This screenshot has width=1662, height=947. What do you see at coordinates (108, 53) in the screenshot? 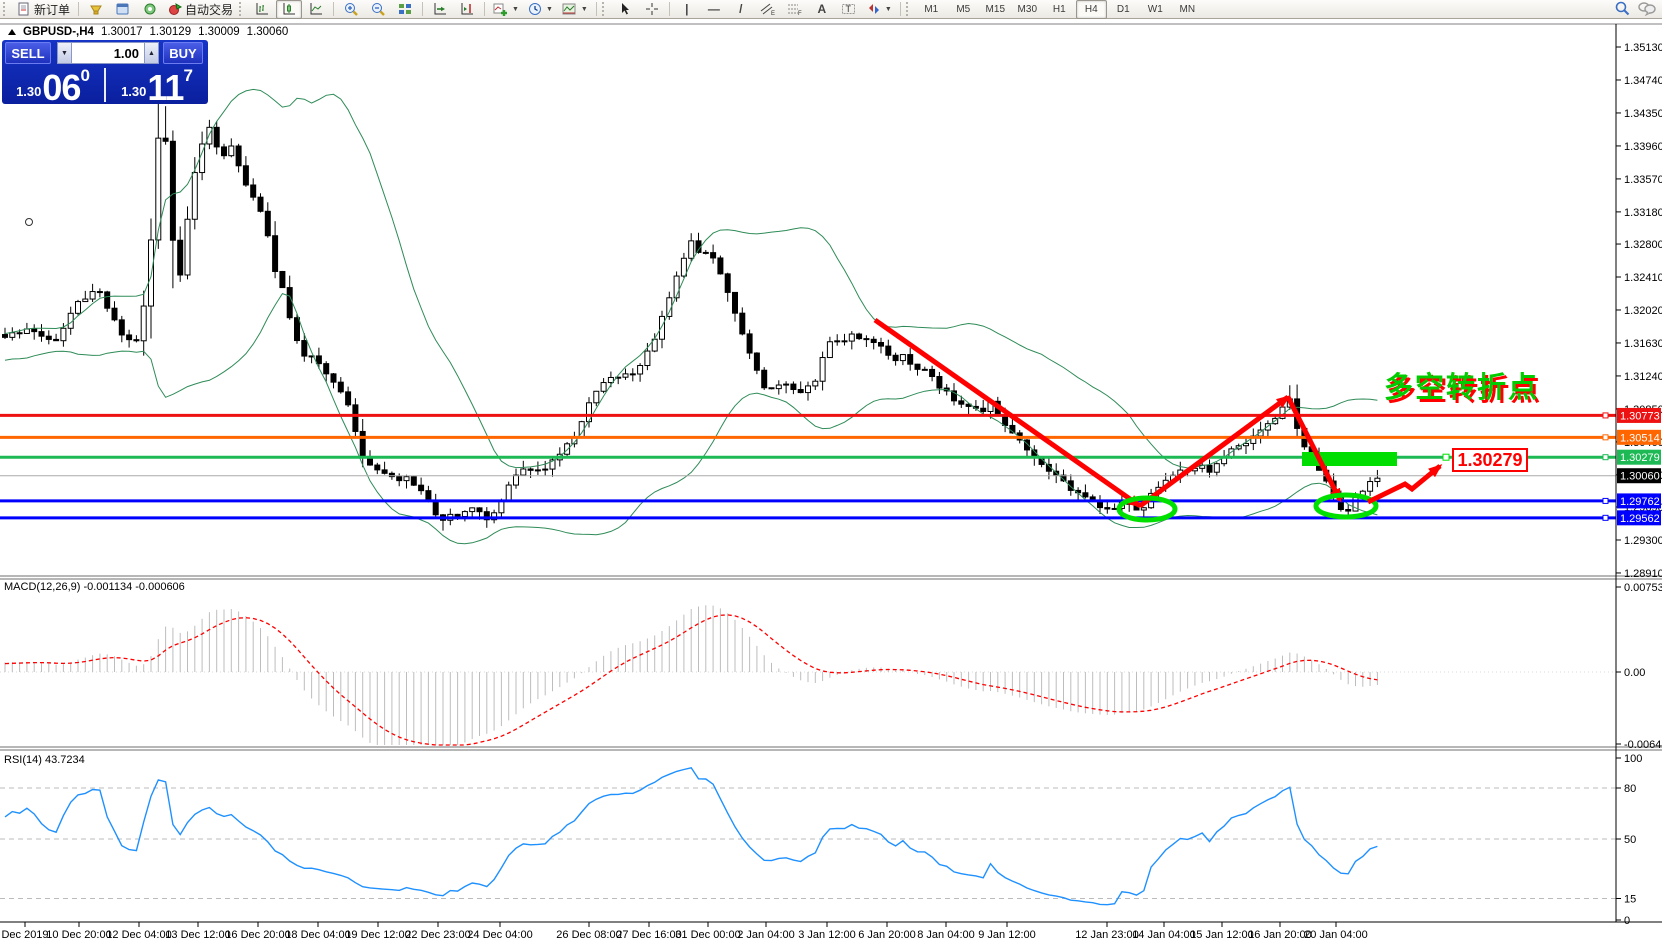
I see `volume-input` at bounding box center [108, 53].